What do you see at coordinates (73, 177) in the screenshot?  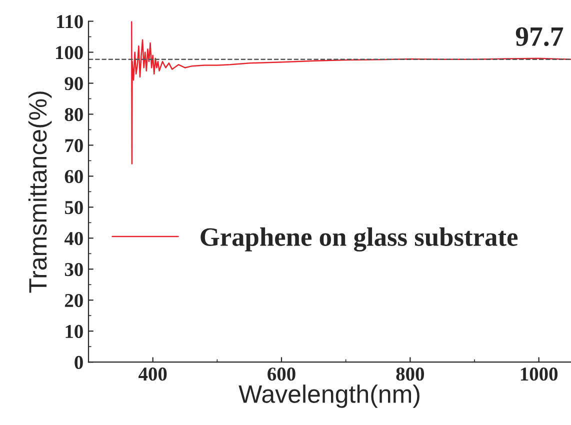 I see `y-tick-label: 60` at bounding box center [73, 177].